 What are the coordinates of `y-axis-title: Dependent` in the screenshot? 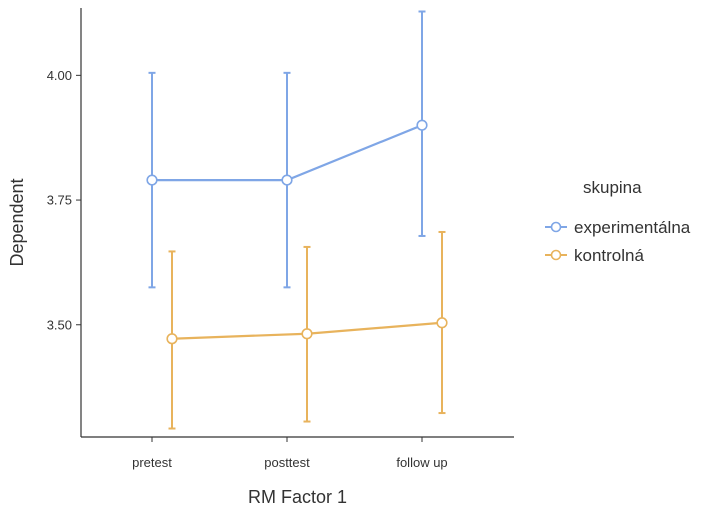 It's located at (17, 222).